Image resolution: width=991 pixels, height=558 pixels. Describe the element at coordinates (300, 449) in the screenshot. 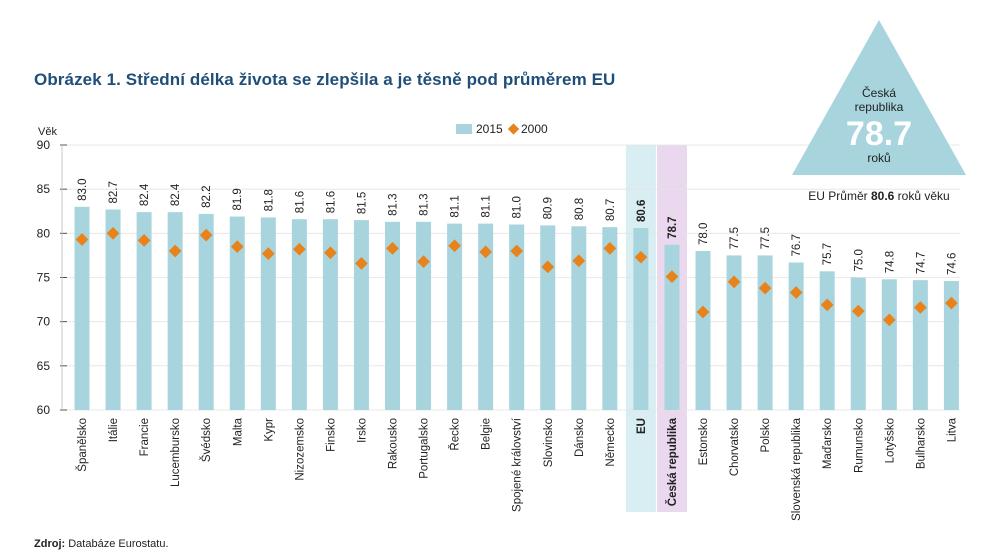

I see `x-tick-label: Nizozemsko` at that location.